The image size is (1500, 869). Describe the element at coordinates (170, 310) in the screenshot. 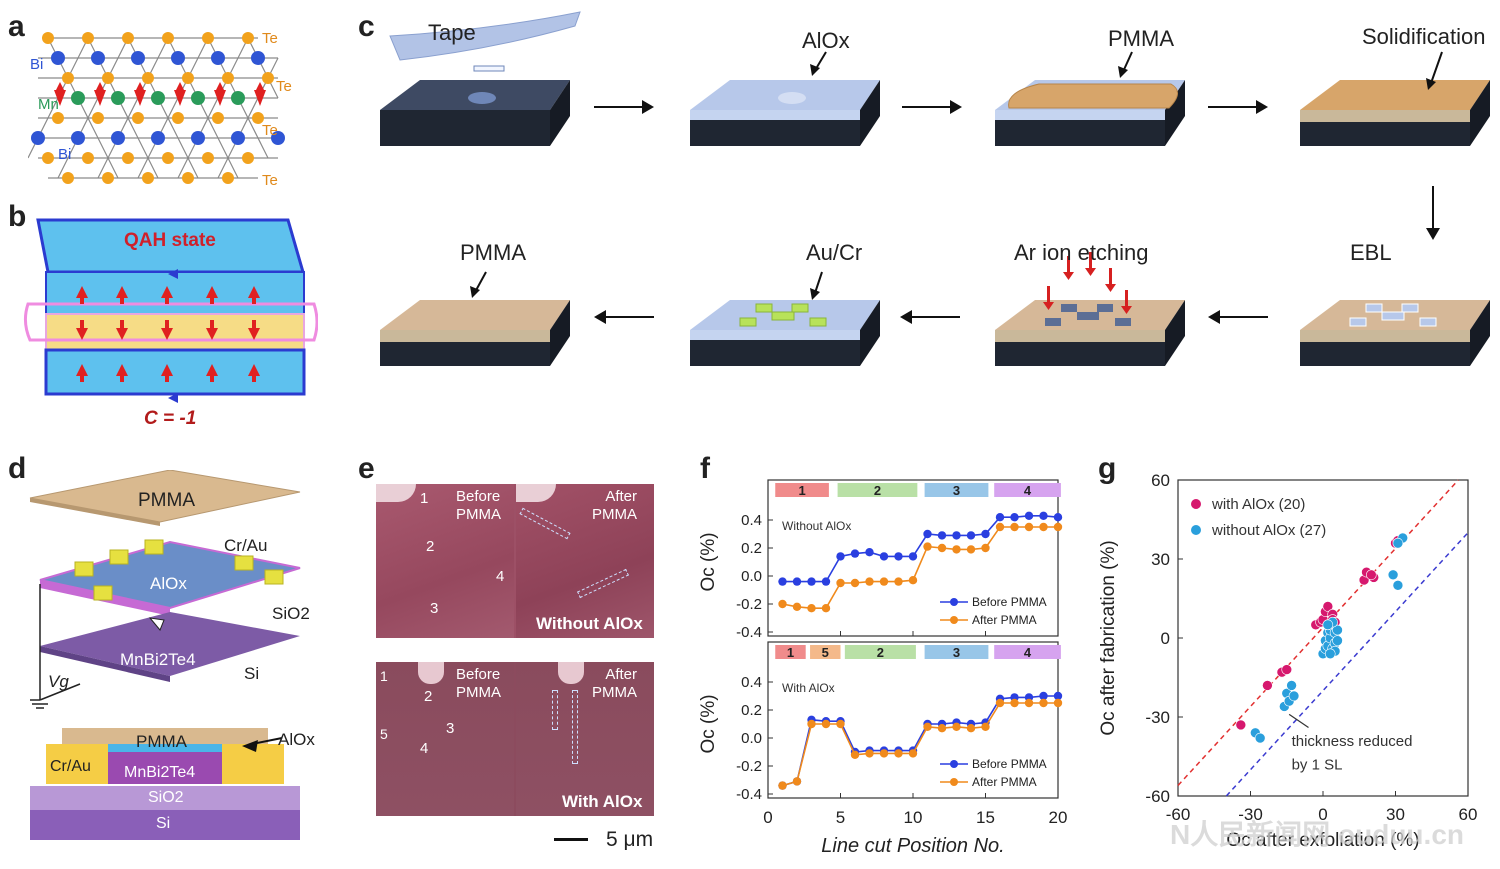

I see `qah-stack-diagram` at that location.